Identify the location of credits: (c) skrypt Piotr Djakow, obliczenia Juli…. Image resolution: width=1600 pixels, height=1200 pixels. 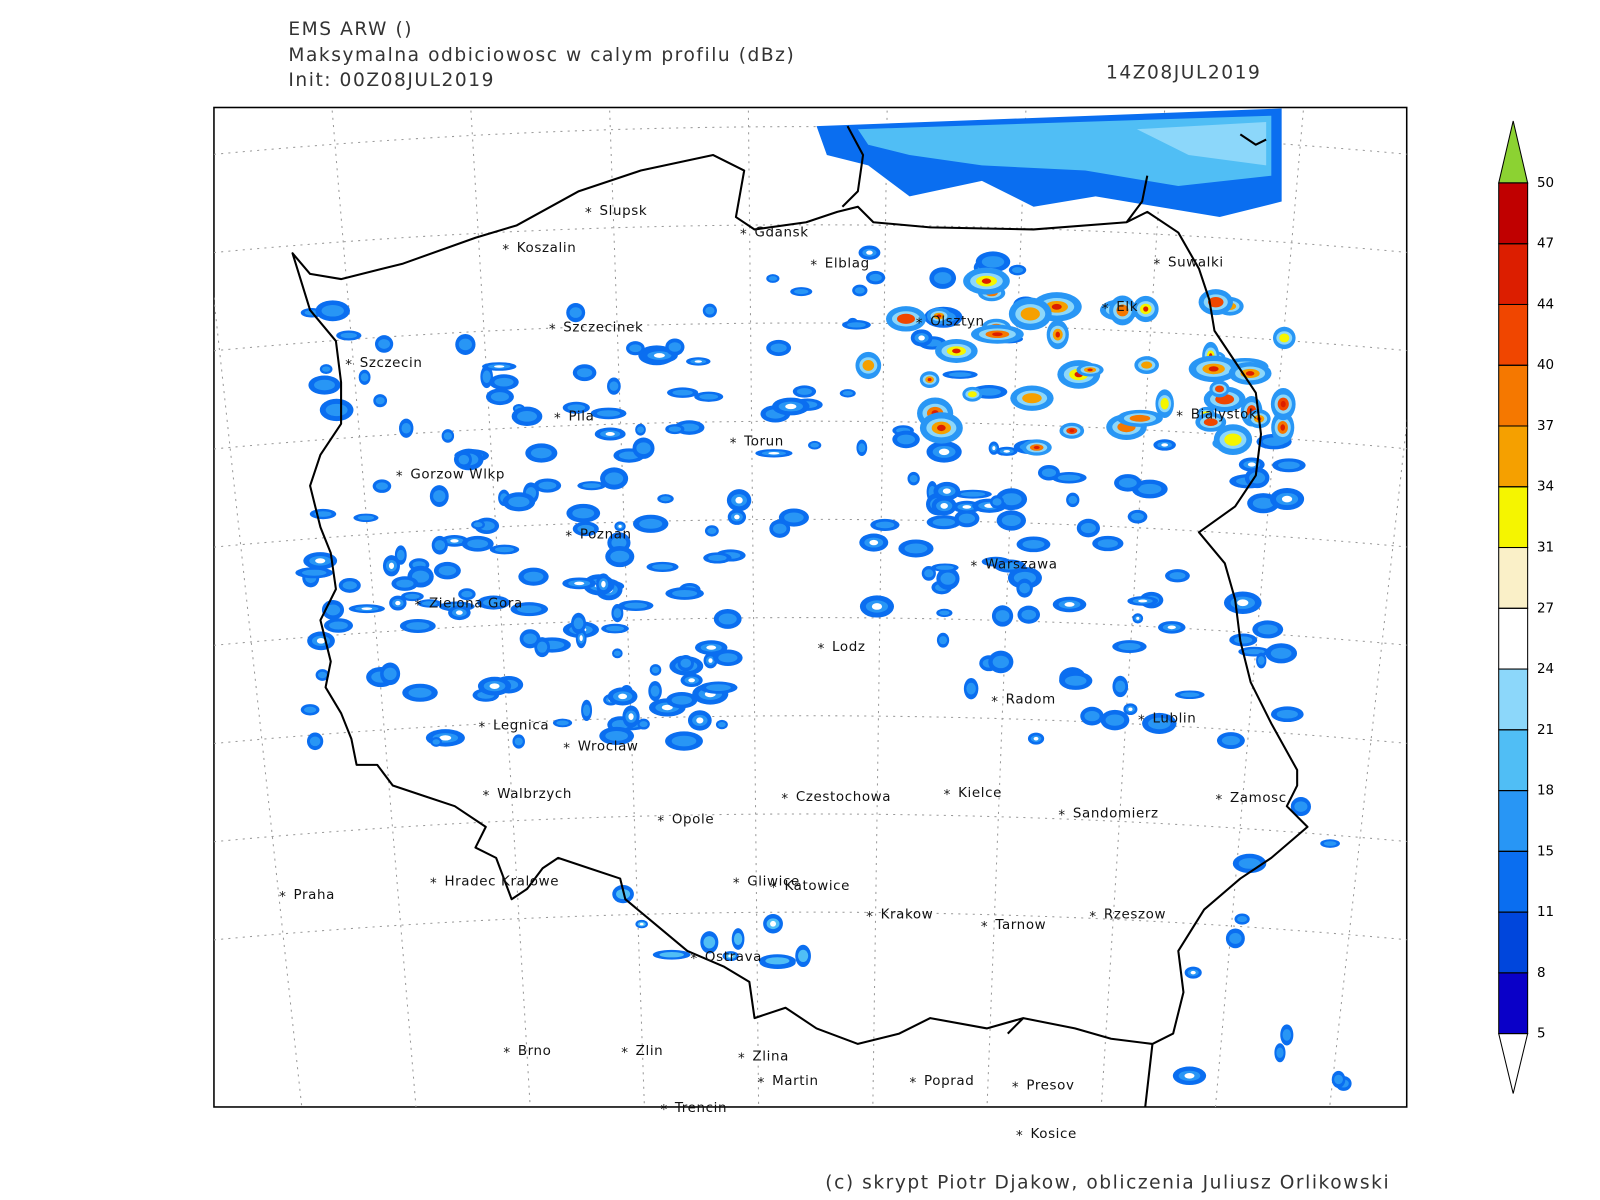
(1107, 1183).